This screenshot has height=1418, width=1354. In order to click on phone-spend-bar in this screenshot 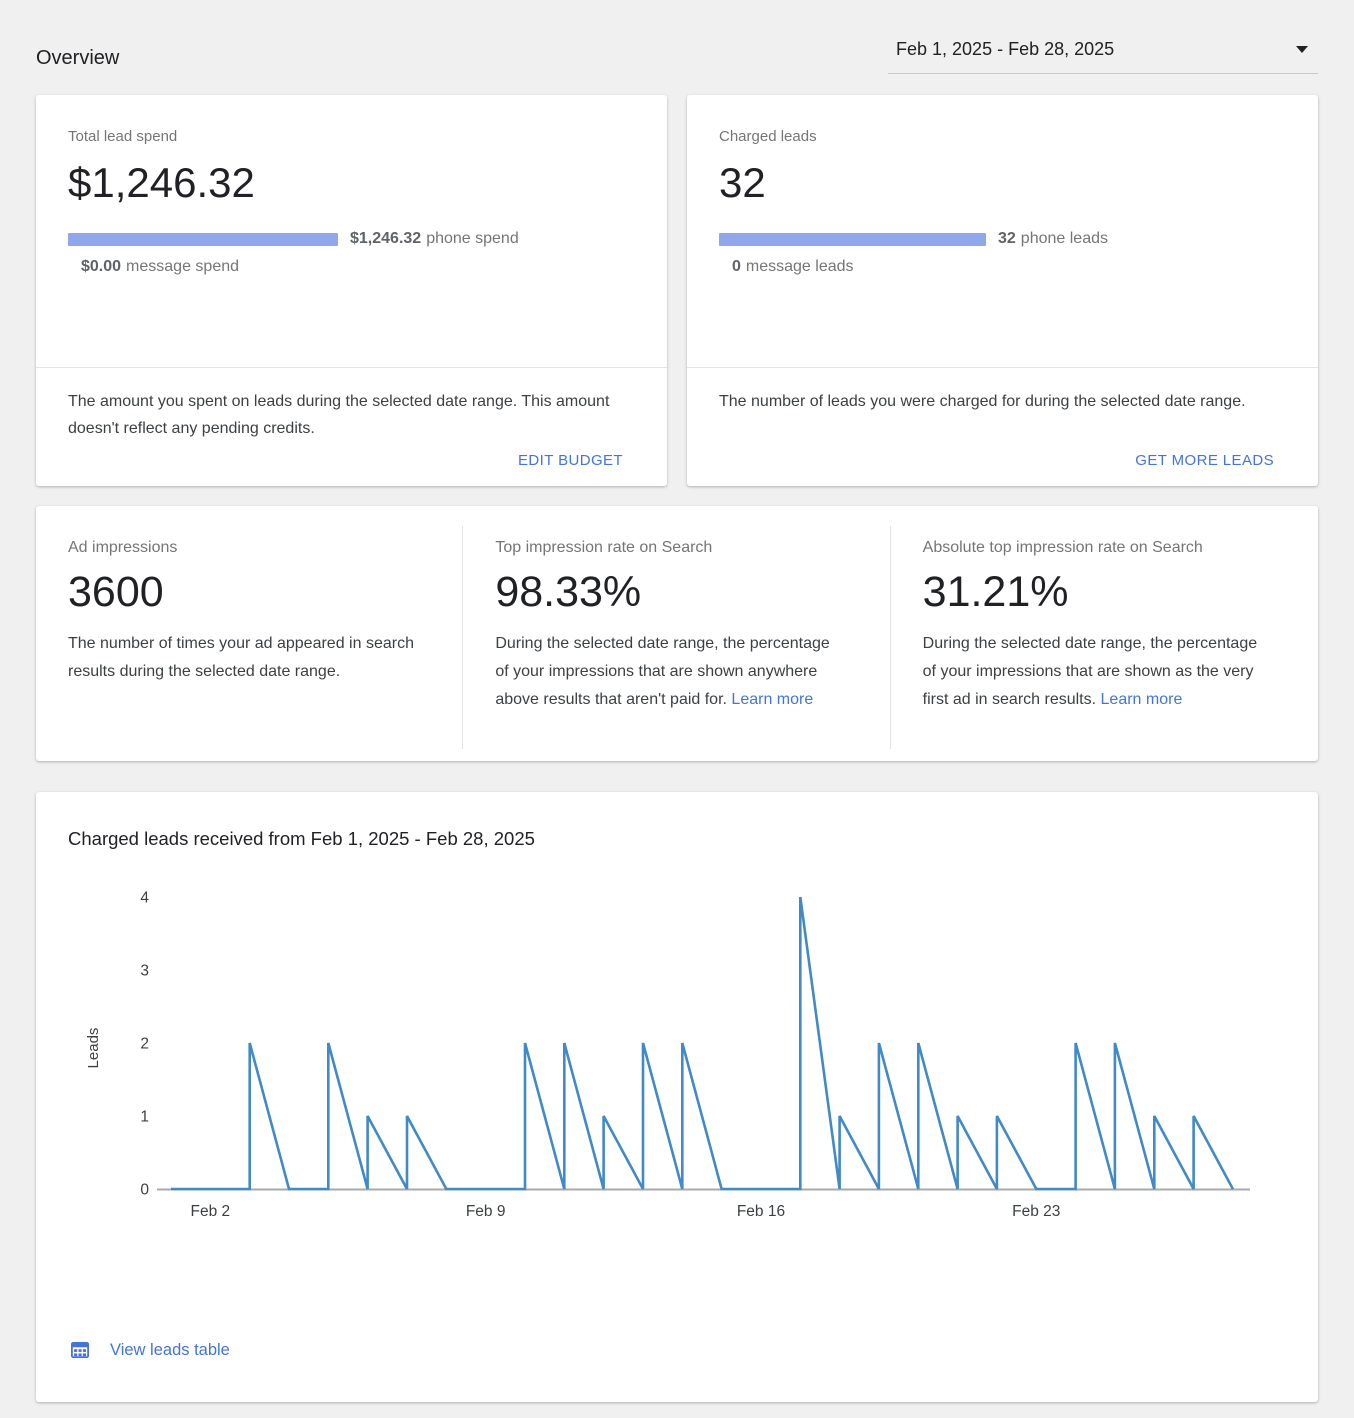, I will do `click(203, 239)`.